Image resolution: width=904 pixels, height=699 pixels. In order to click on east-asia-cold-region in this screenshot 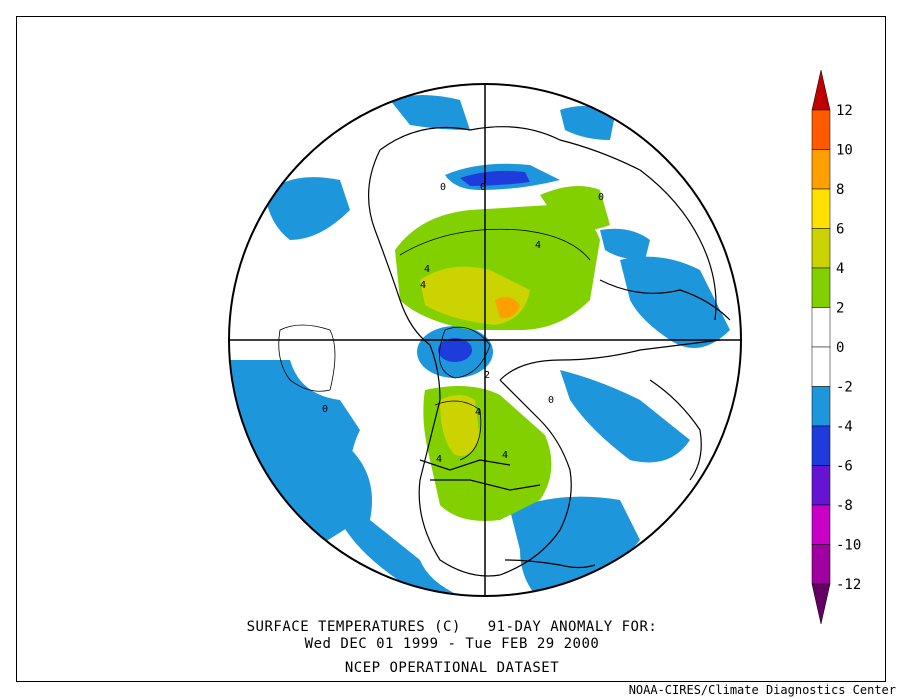, I will do `click(675, 302)`.